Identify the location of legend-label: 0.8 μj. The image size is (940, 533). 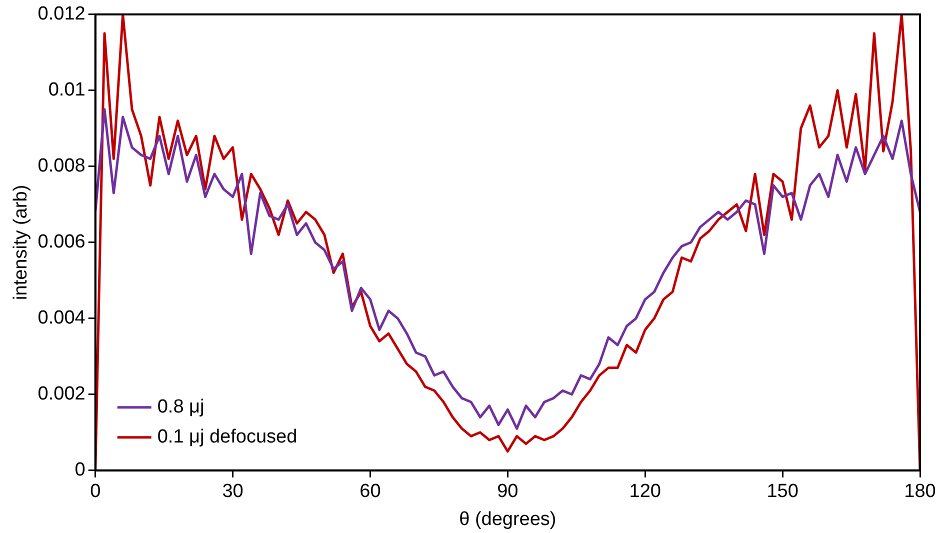
(180, 407).